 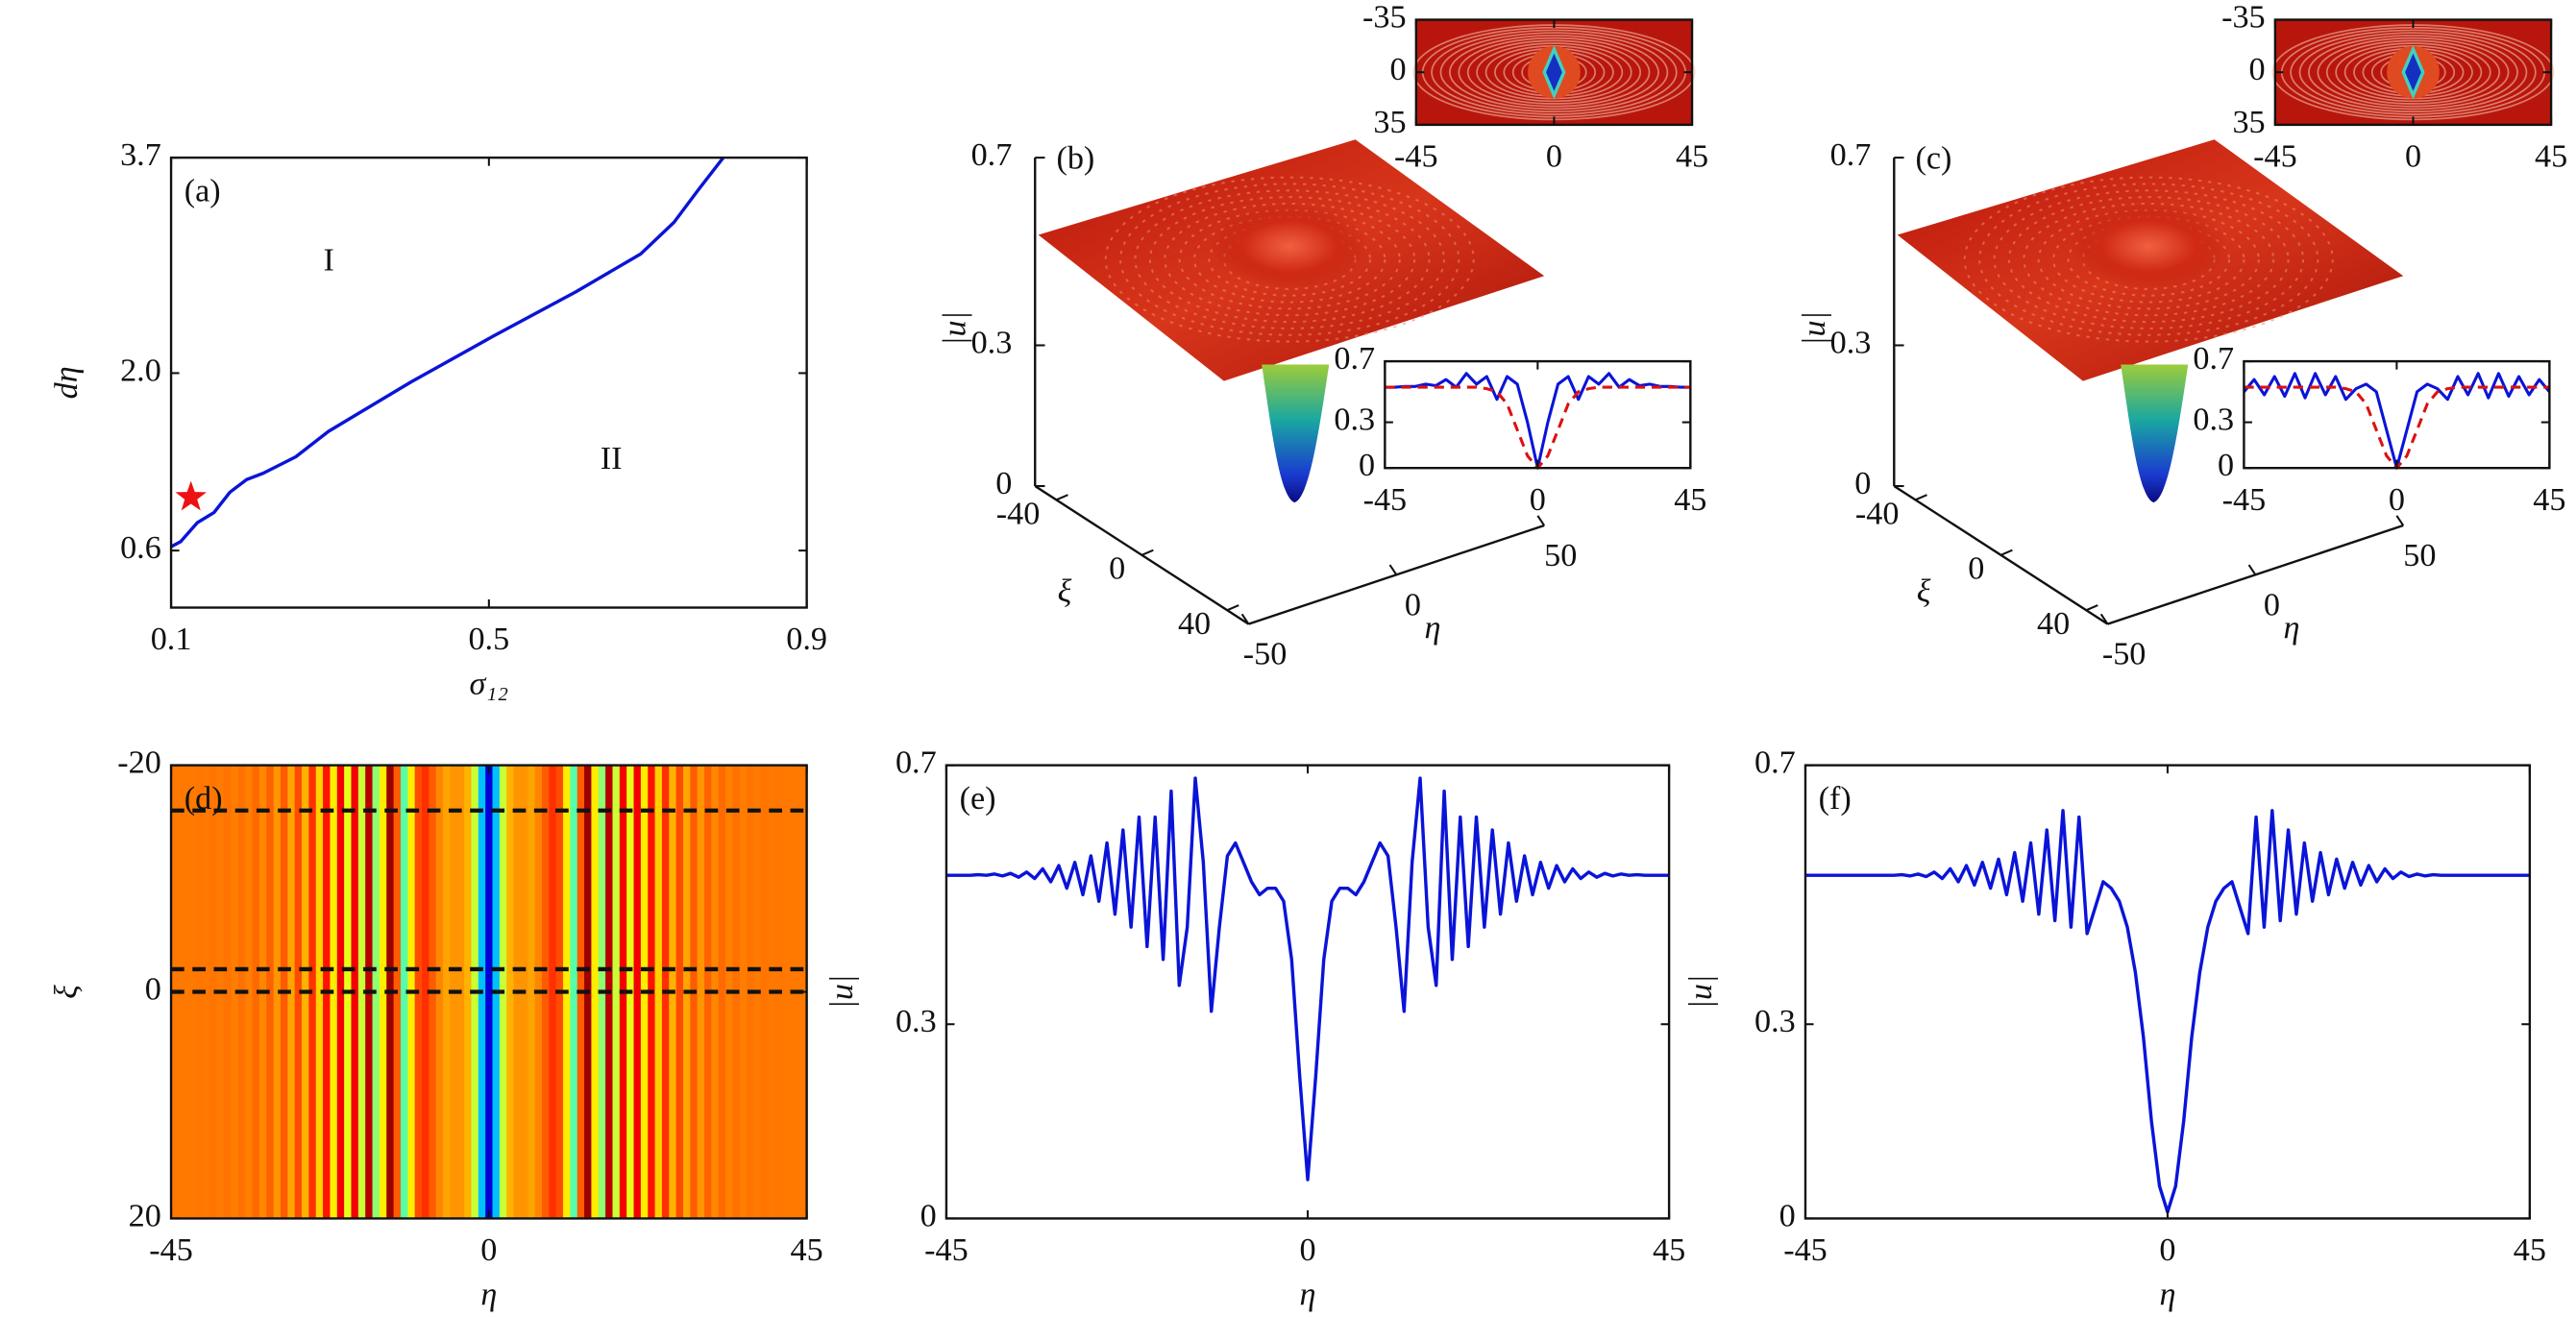 What do you see at coordinates (2243, 17) in the screenshot?
I see `y-tick-label: -35` at bounding box center [2243, 17].